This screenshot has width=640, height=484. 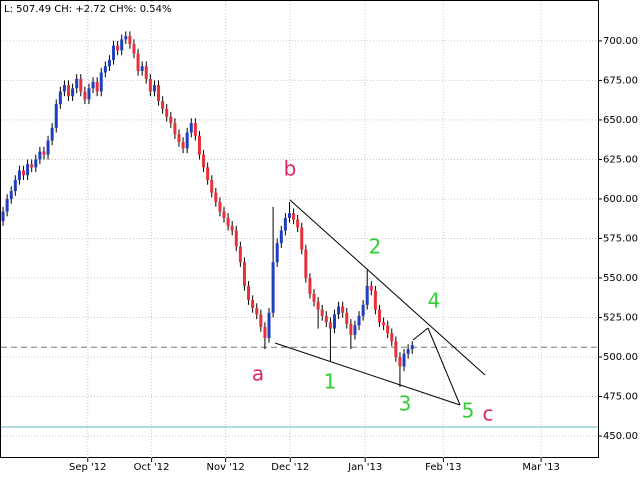 What do you see at coordinates (364, 467) in the screenshot?
I see `x-tick-label: Jan '13` at bounding box center [364, 467].